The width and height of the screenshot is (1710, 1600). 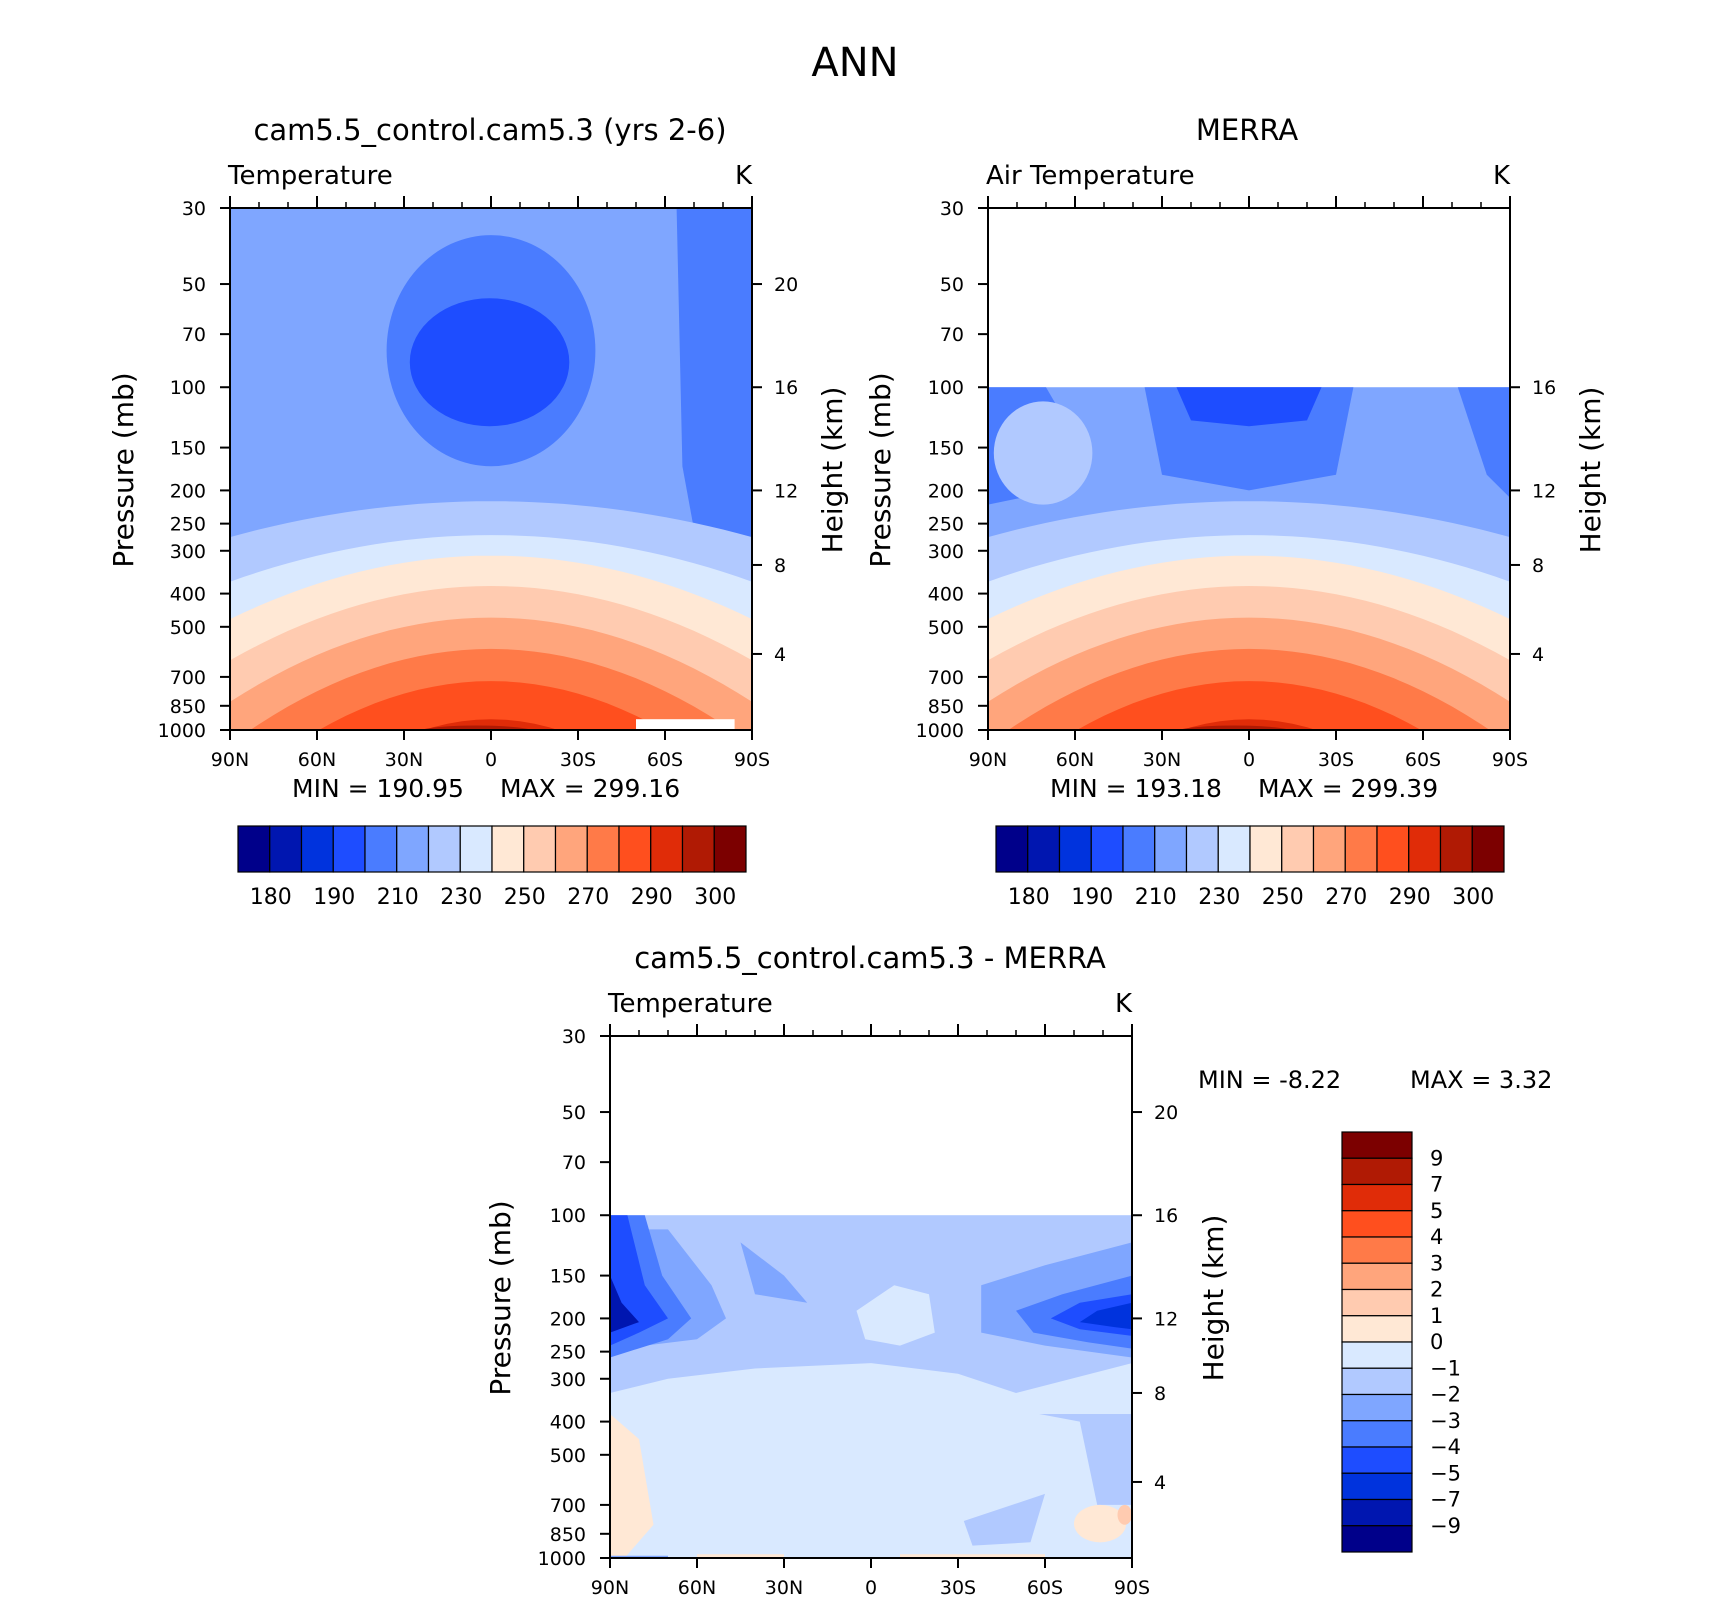 What do you see at coordinates (1436, 1316) in the screenshot?
I see `colorbar-label: 1` at bounding box center [1436, 1316].